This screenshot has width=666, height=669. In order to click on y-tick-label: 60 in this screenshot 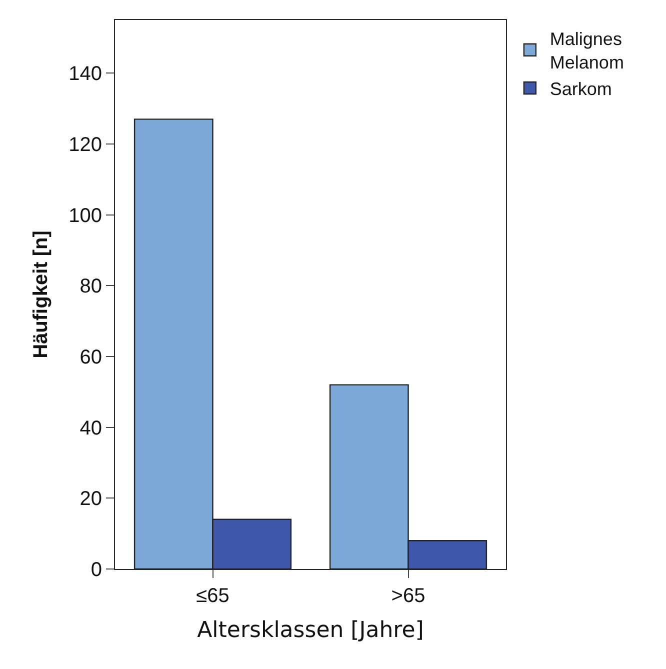, I will do `click(91, 357)`.